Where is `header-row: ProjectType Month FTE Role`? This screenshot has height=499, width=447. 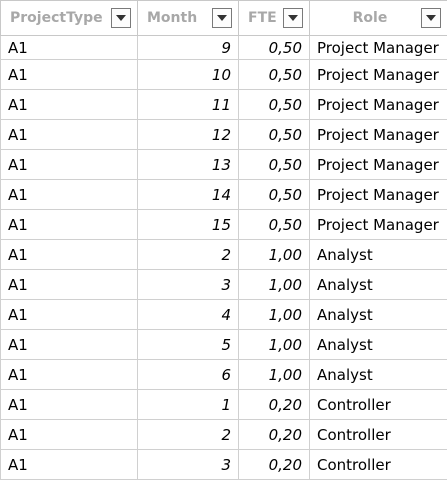 header-row: ProjectType Month FTE Role is located at coordinates (223, 18).